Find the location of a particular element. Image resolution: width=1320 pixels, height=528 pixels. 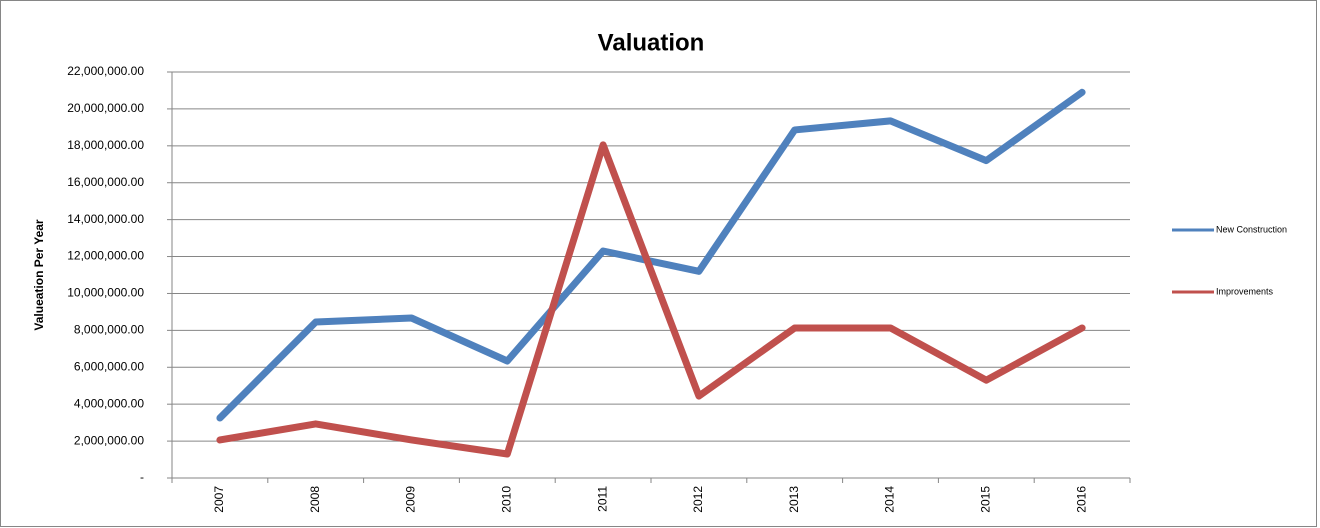

x-tick-label: 2011 is located at coordinates (602, 499).